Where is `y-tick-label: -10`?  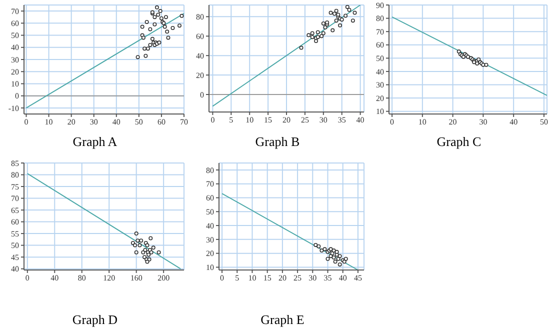
y-tick-label: -10 is located at coordinates (13, 108).